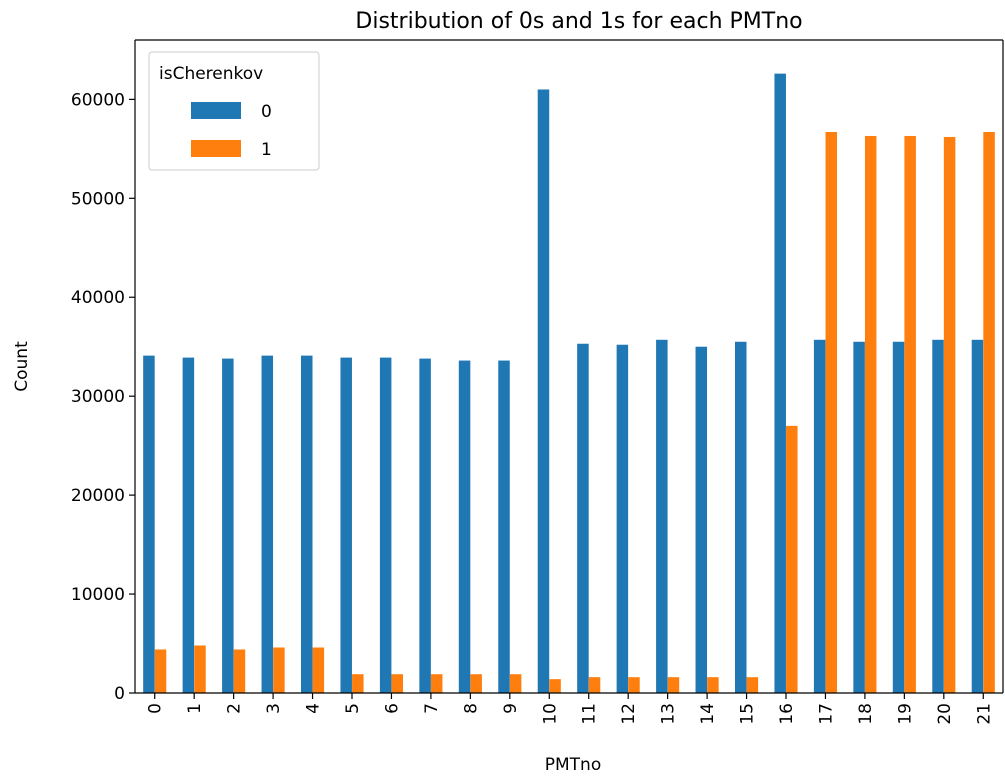 This screenshot has width=1005, height=777. I want to click on x-tick-label: 19, so click(905, 714).